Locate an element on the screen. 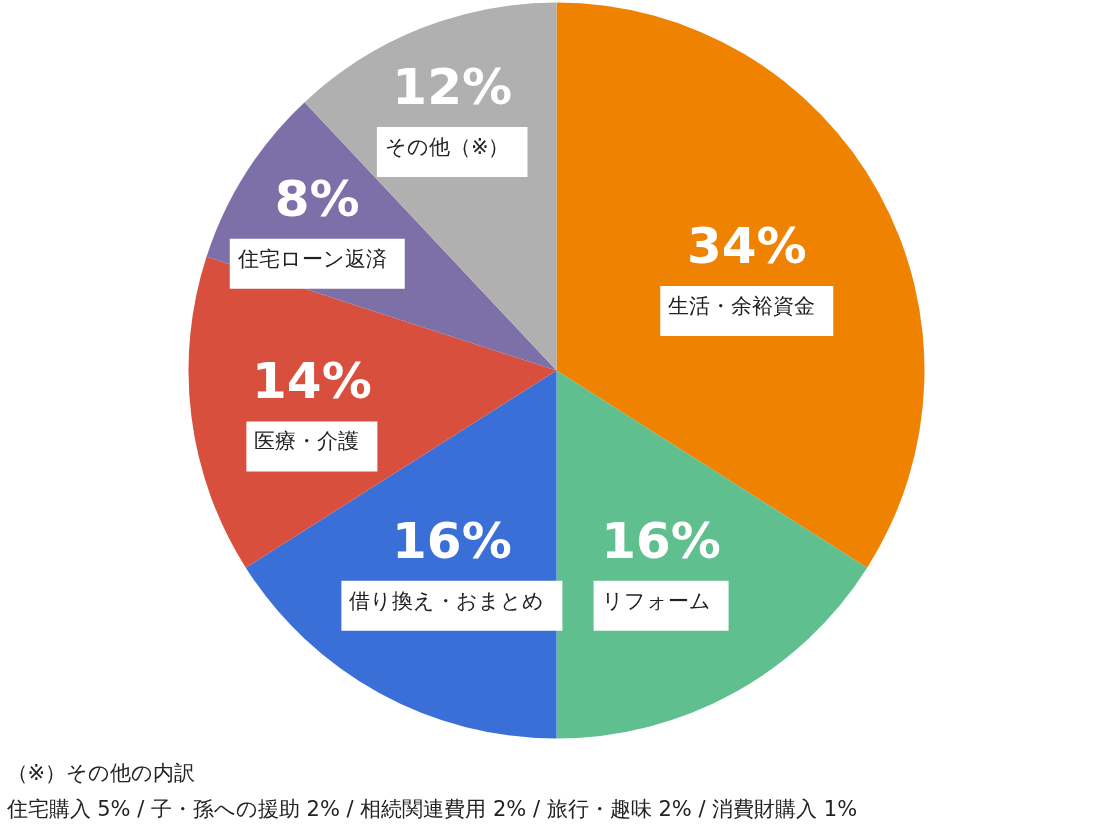  text: 住宅購入 5% / 子・孫への援助 2% / 相続関連費用 2% / 旅行・趣味 2% / 消費財購入 1% is located at coordinates (431, 808).